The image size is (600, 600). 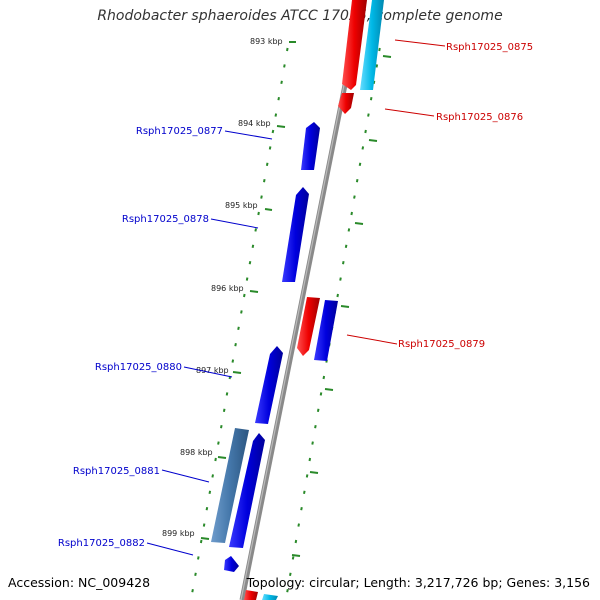 I want to click on gene-arrow-0879b, so click(x=326, y=330).